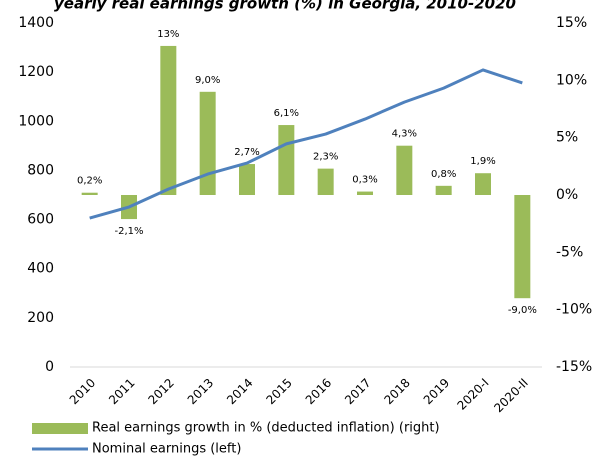  What do you see at coordinates (82, 391) in the screenshot?
I see `x-tick-label: 2010` at bounding box center [82, 391].